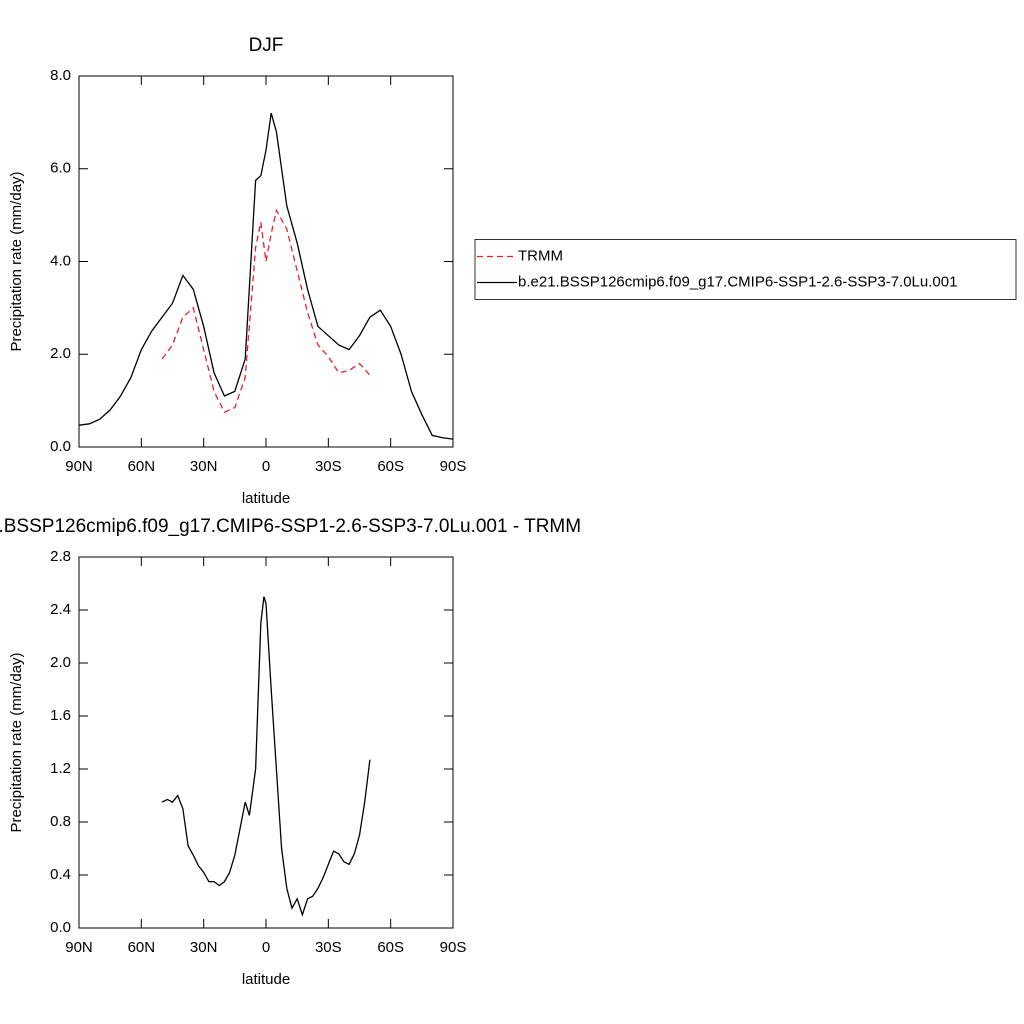  I want to click on y-tick-label: 1.6, so click(60, 715).